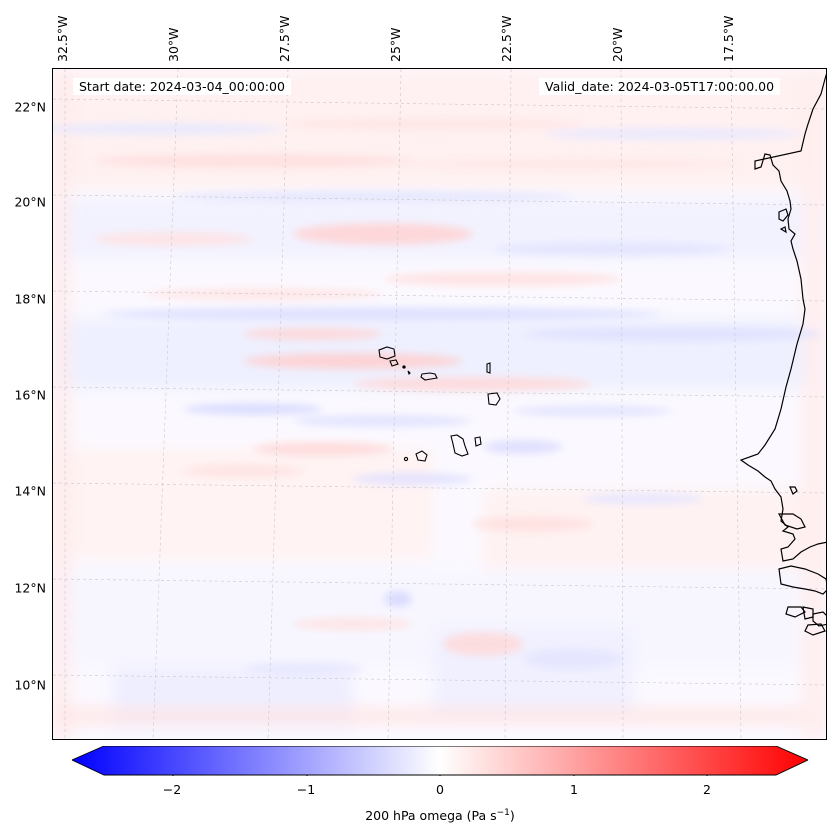 This screenshot has height=839, width=837. I want to click on lon-label-17-5w: 17.5°W, so click(728, 38).